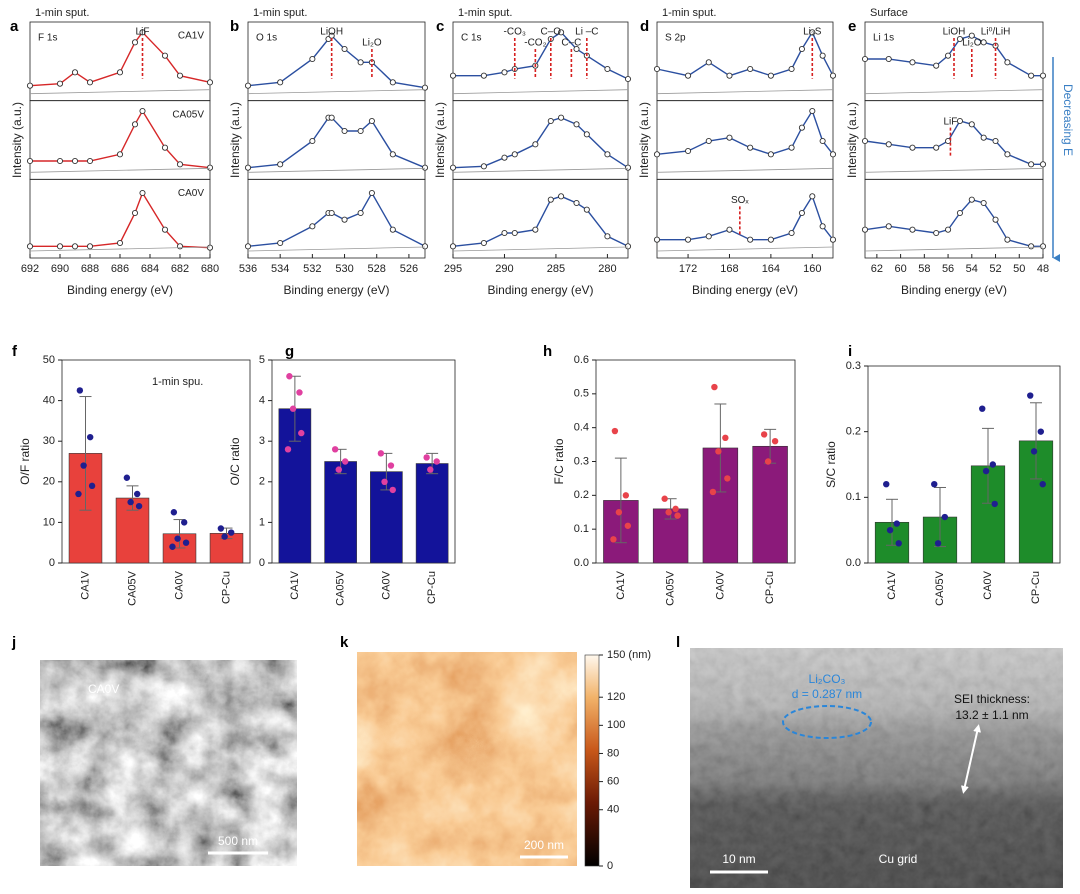 The image size is (1080, 894). Describe the element at coordinates (559, 461) in the screenshot. I see `y-axis-label: F/C ratio` at that location.